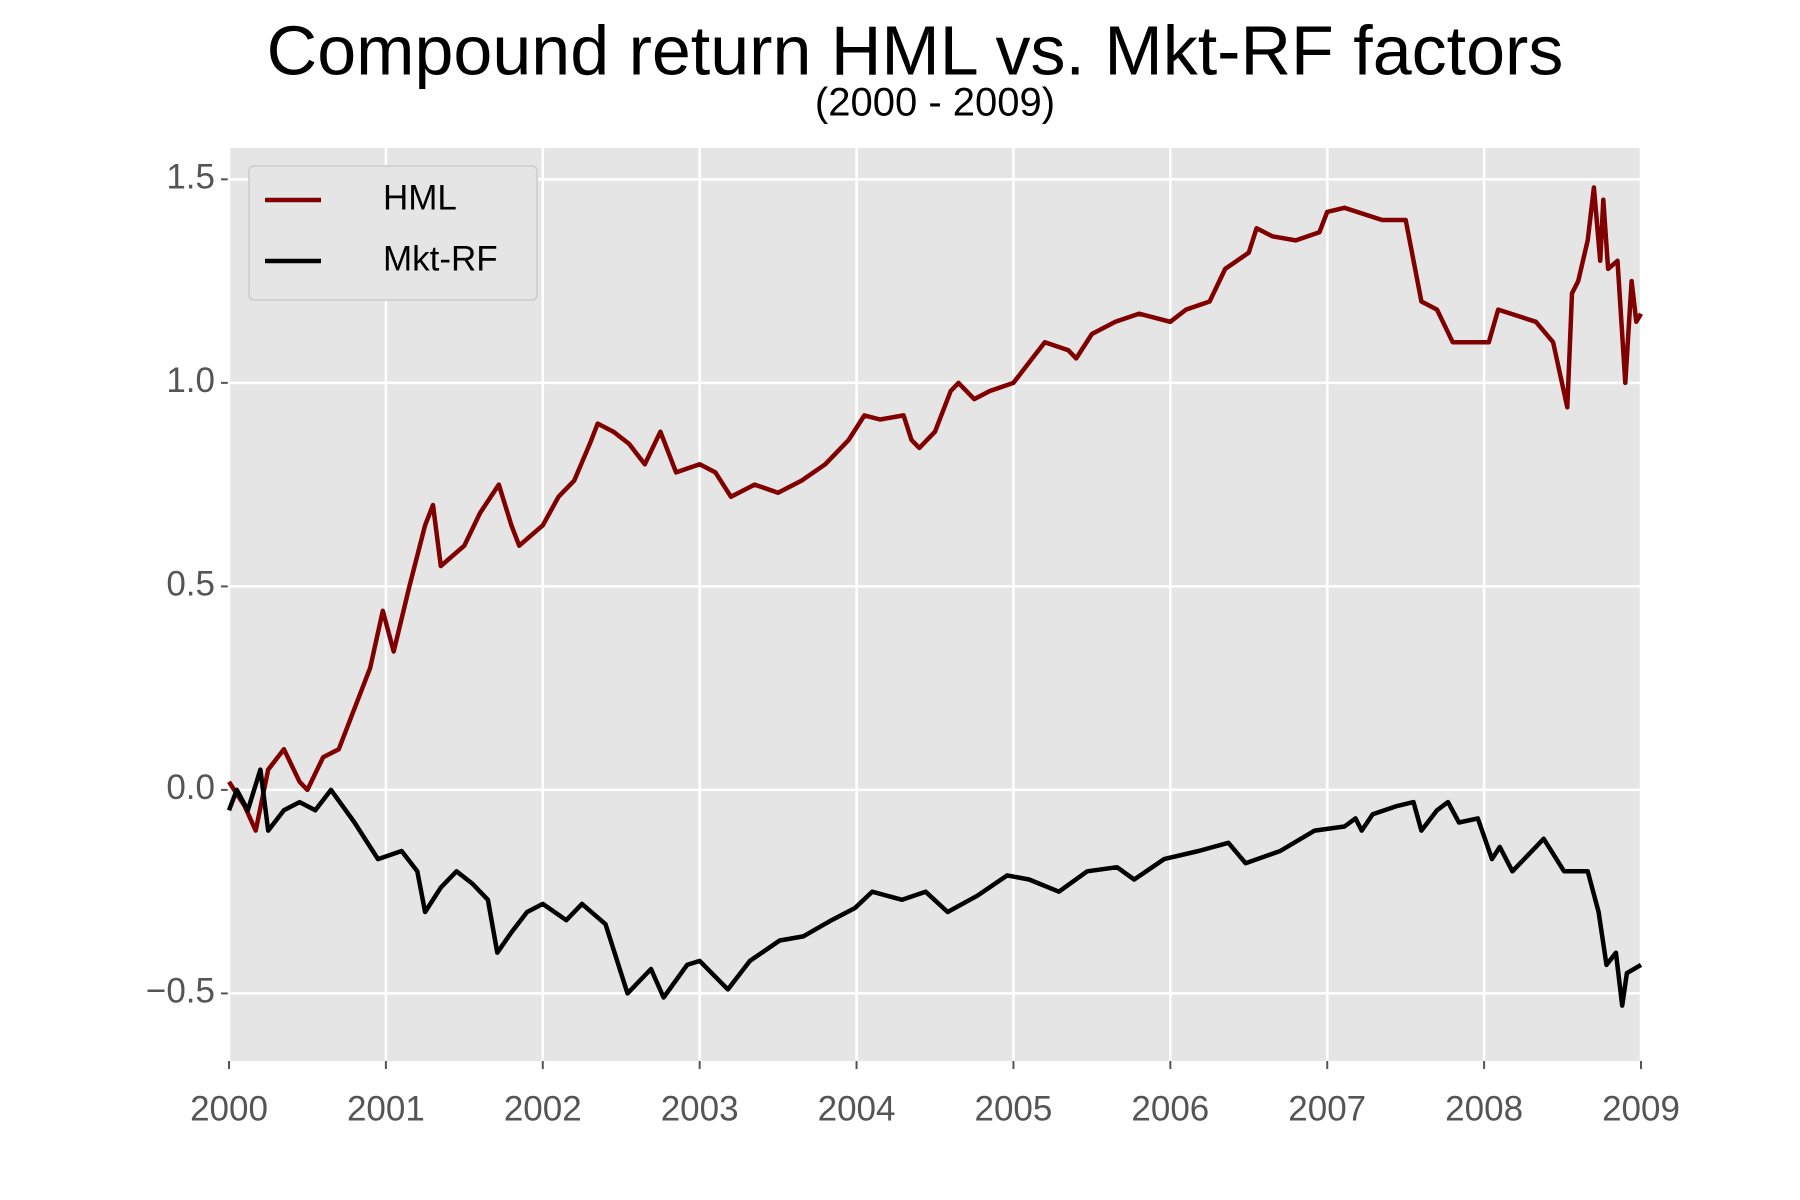 This screenshot has width=1800, height=1200. I want to click on chart-subtitle: (2000 - 2009), so click(935, 103).